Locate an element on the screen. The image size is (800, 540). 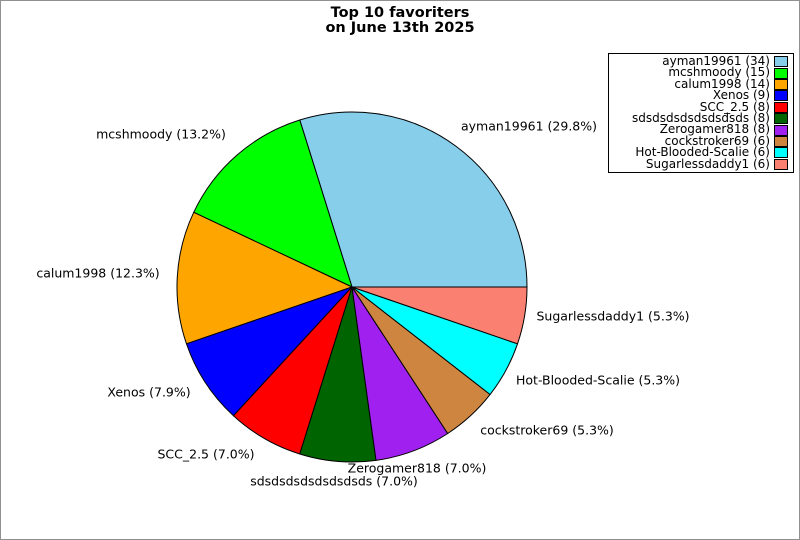
legend-label-mcshmoody: mcshmoody (15) is located at coordinates (719, 72).